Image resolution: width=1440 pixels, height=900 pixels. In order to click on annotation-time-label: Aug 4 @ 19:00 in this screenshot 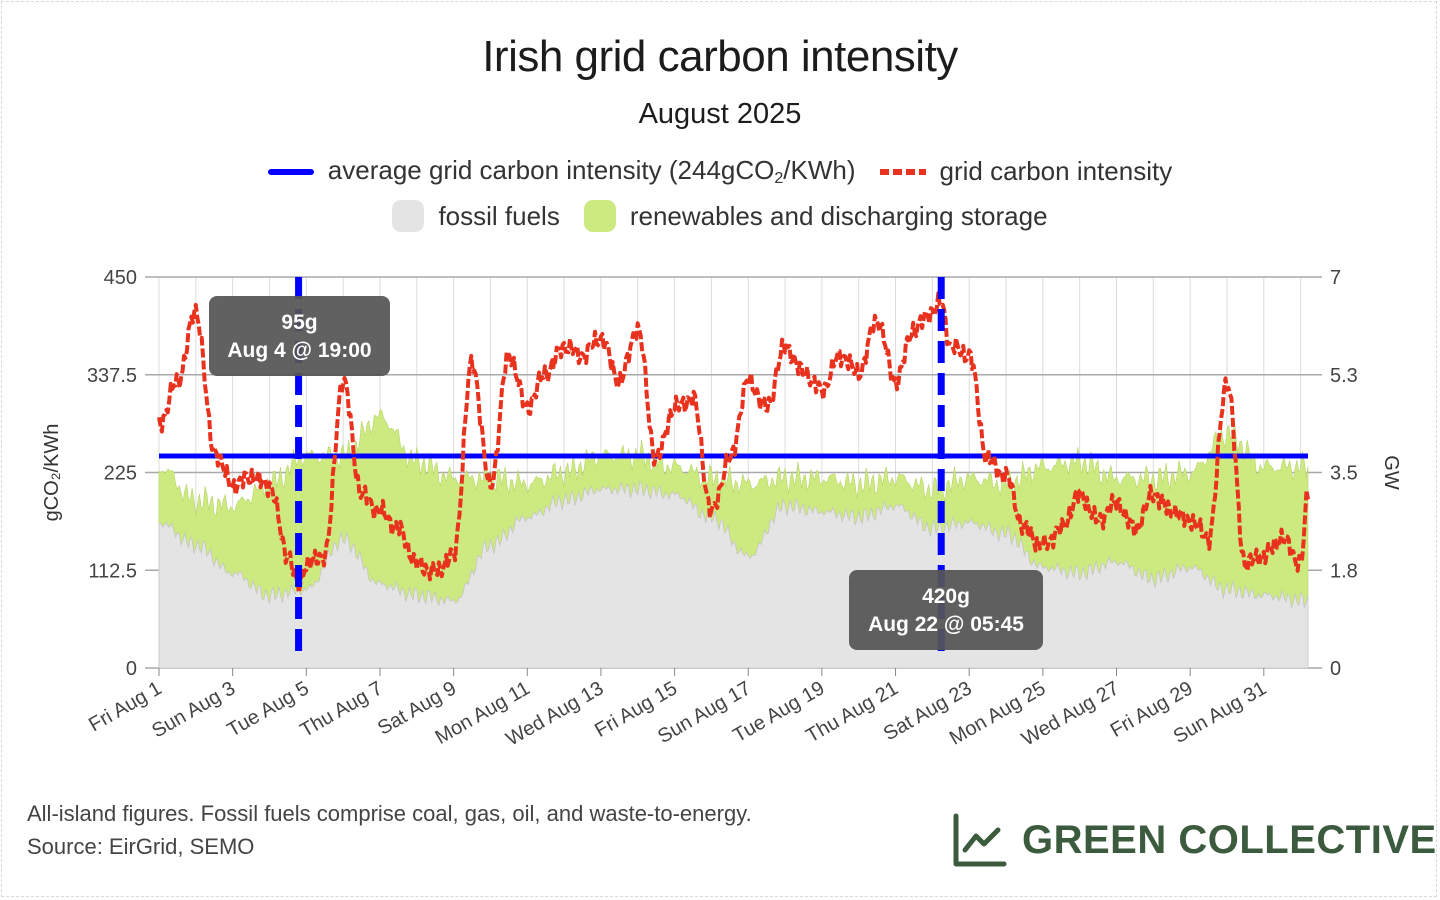, I will do `click(299, 350)`.